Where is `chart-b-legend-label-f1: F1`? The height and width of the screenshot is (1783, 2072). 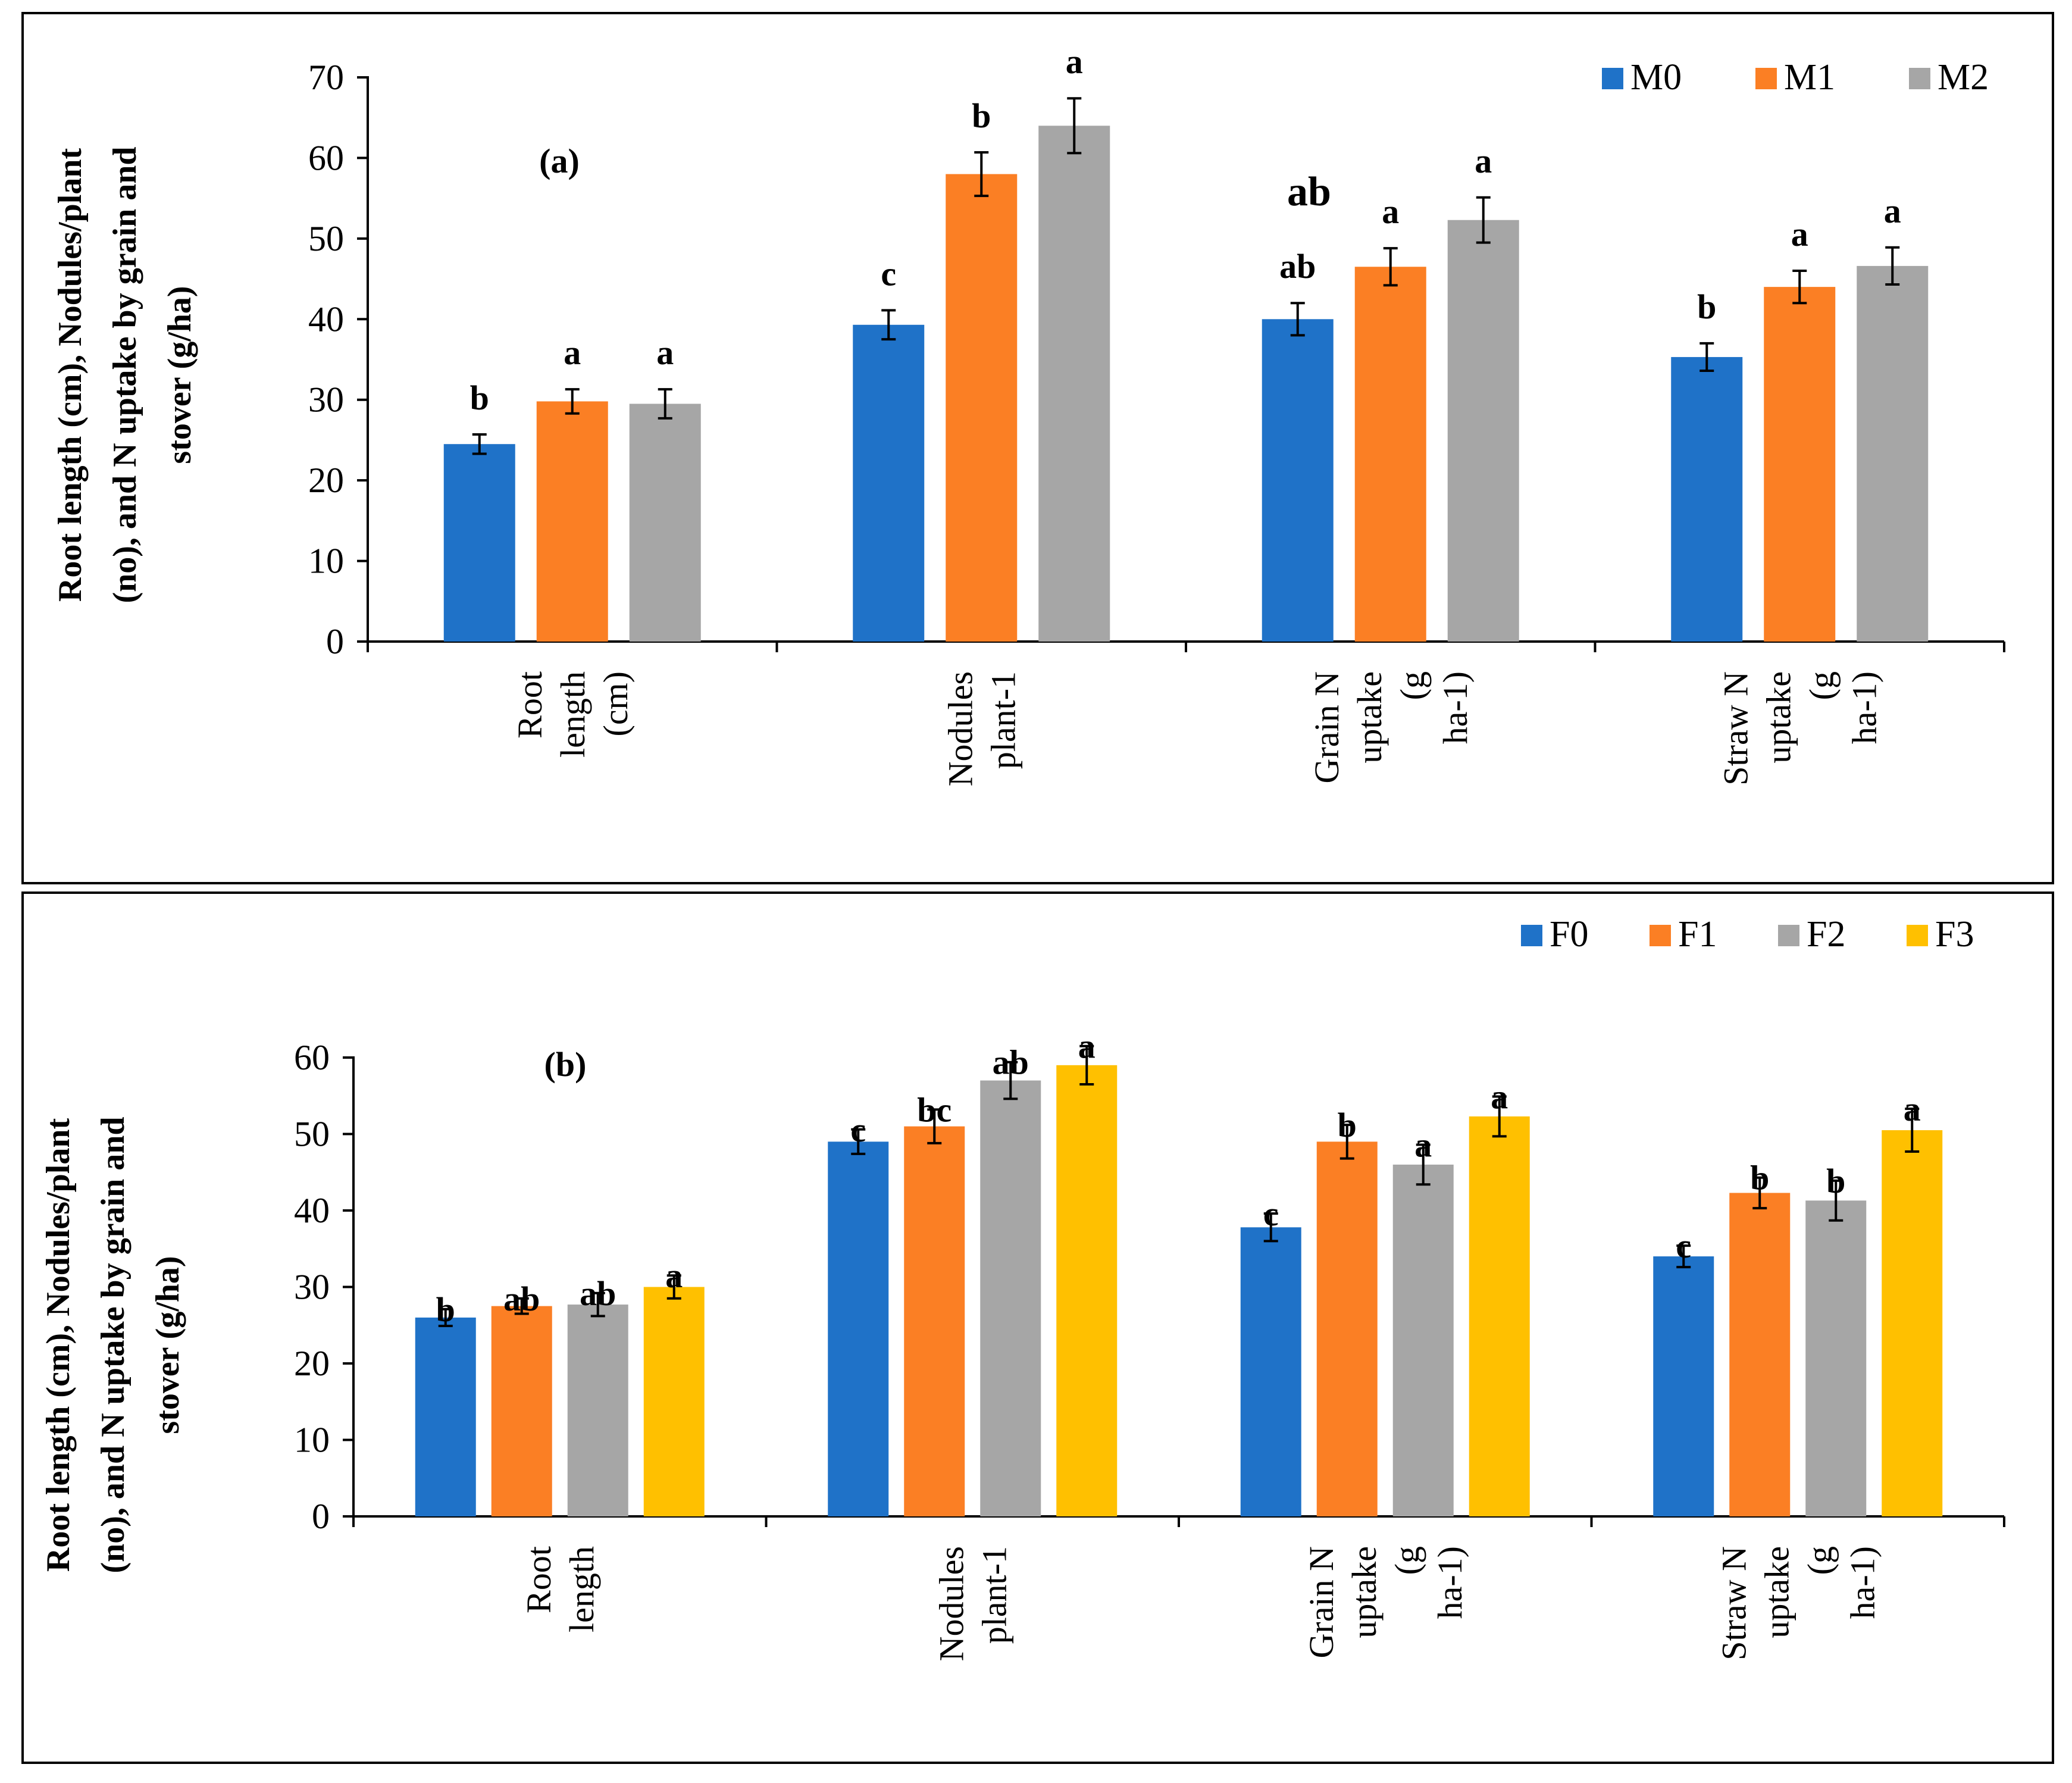
chart-b-legend-label-f1: F1 is located at coordinates (1697, 935).